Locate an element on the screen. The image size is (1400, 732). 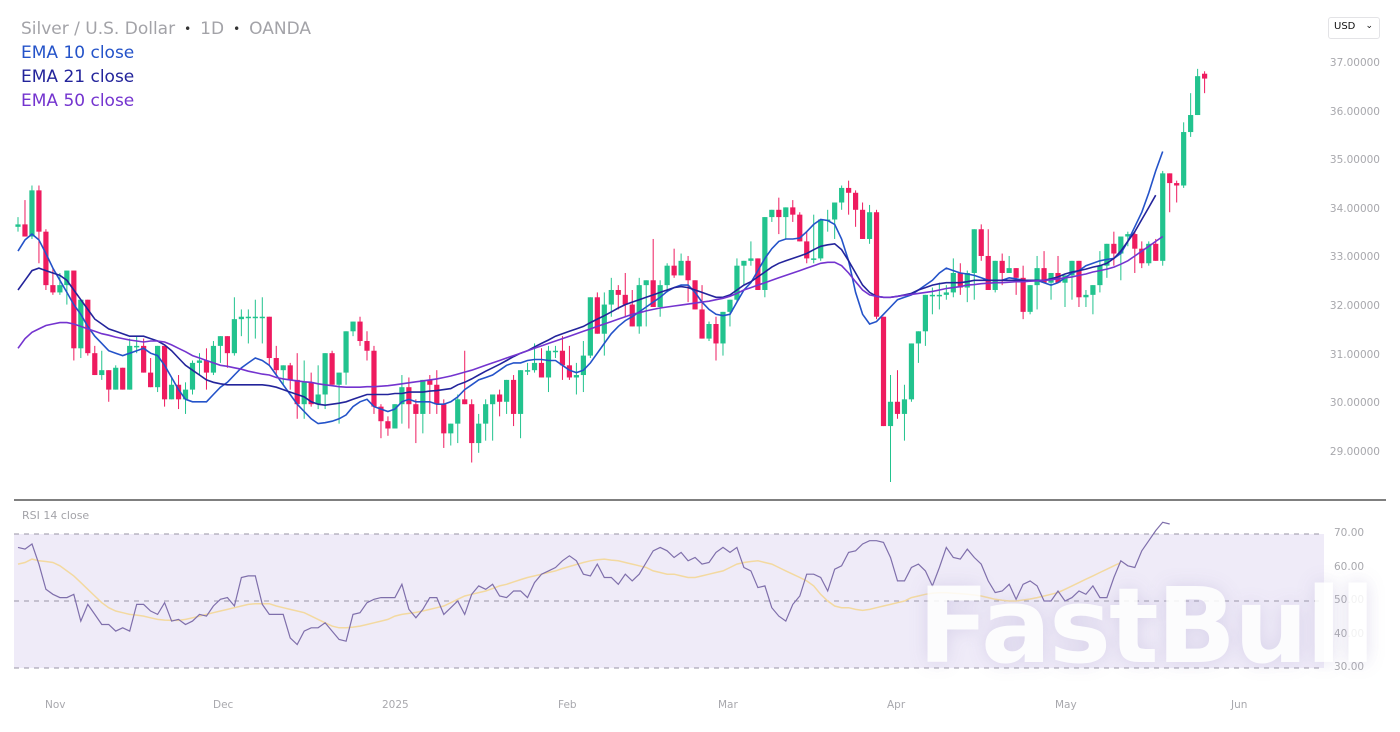
indicator-ema21: EMA 21 close is located at coordinates (78, 77).